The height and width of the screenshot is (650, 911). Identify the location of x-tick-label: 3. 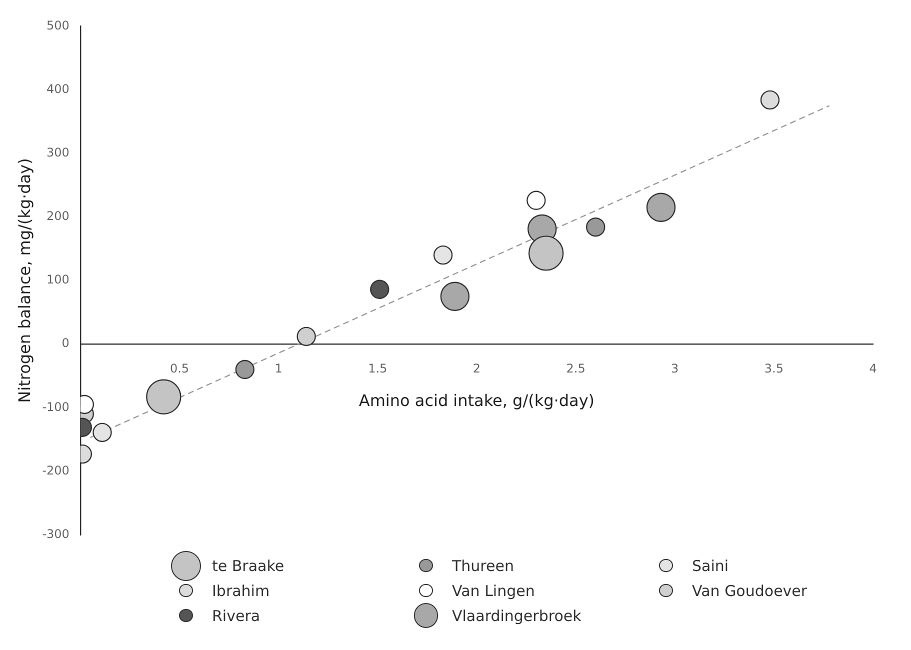
(675, 368).